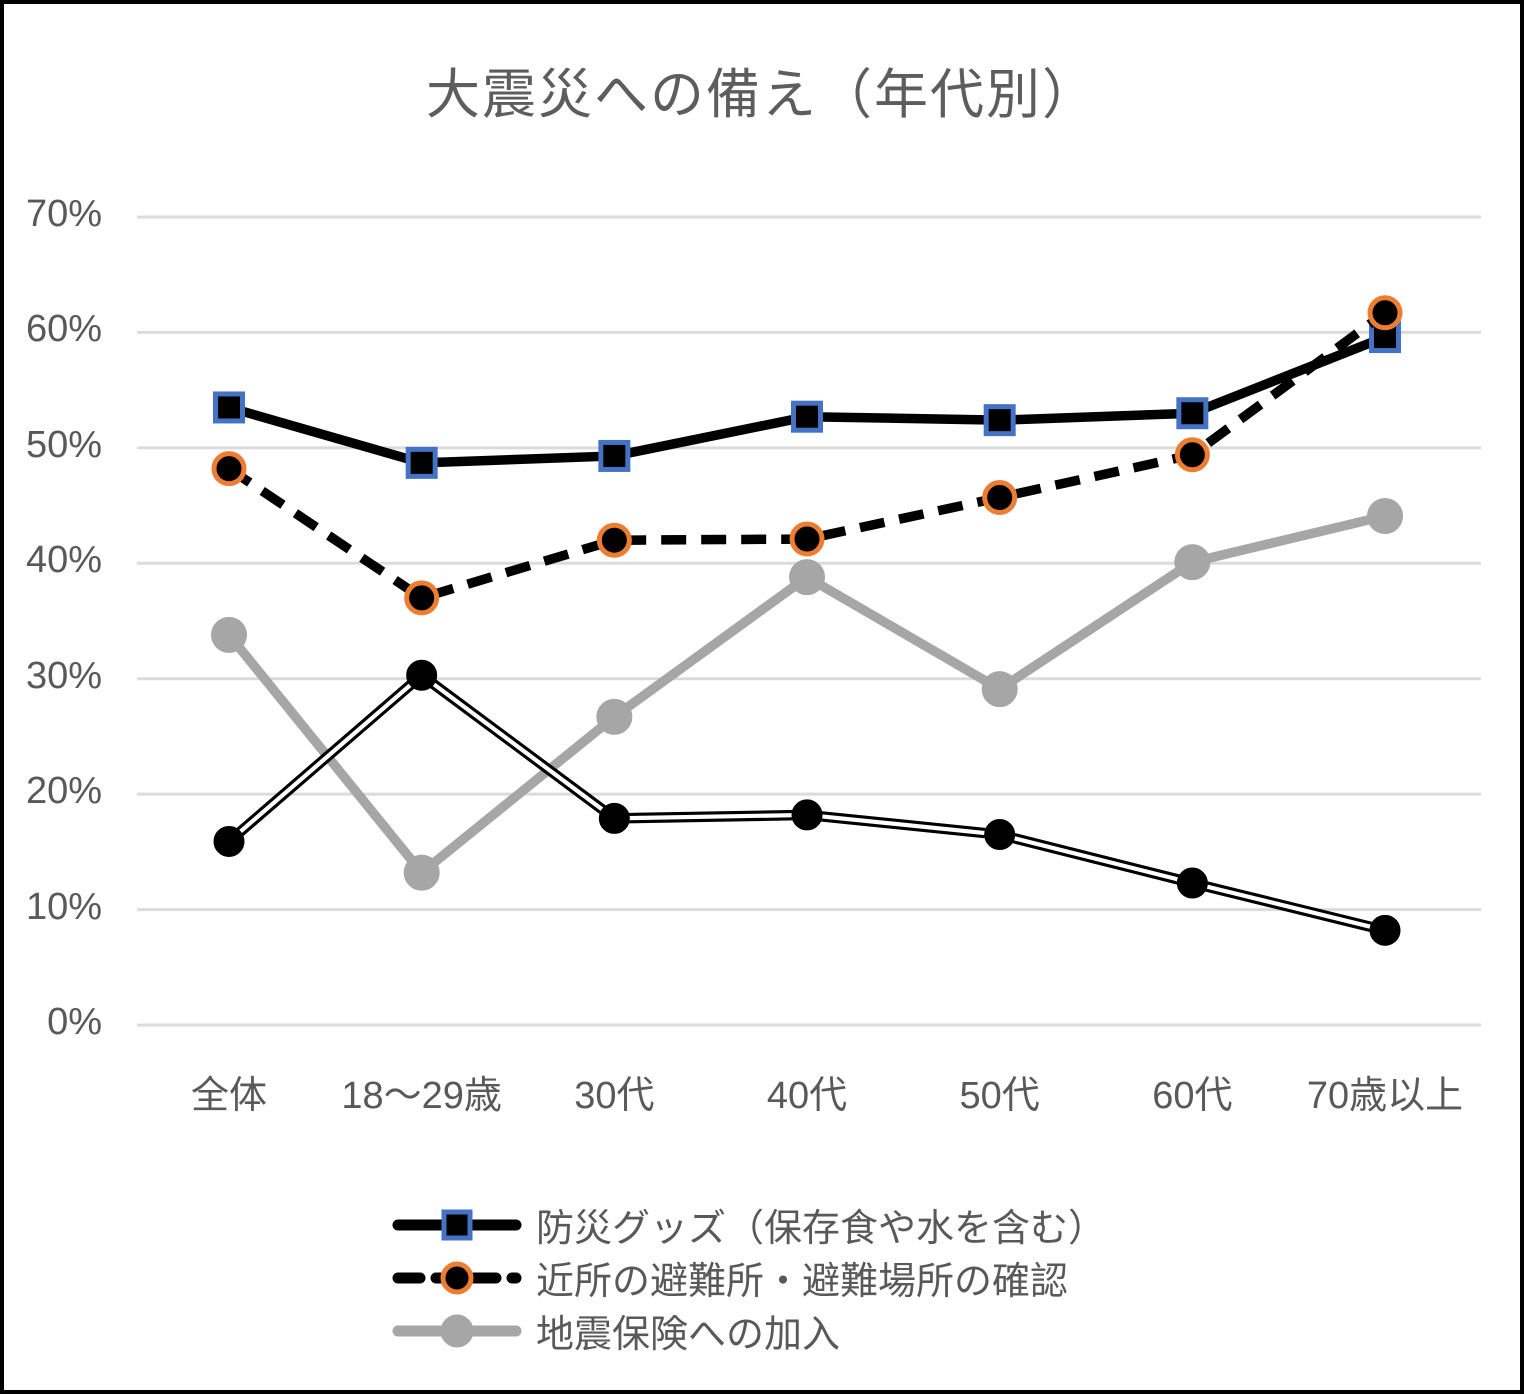 This screenshot has width=1524, height=1394. Describe the element at coordinates (421, 1096) in the screenshot. I see `x-tick-label: 18～29歳` at that location.